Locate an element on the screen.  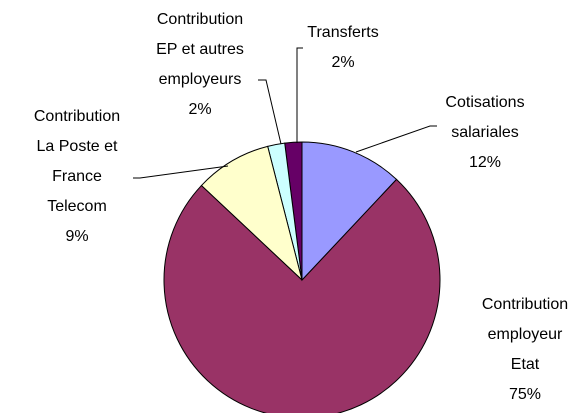
slice-percent: 75% is located at coordinates (525, 394).